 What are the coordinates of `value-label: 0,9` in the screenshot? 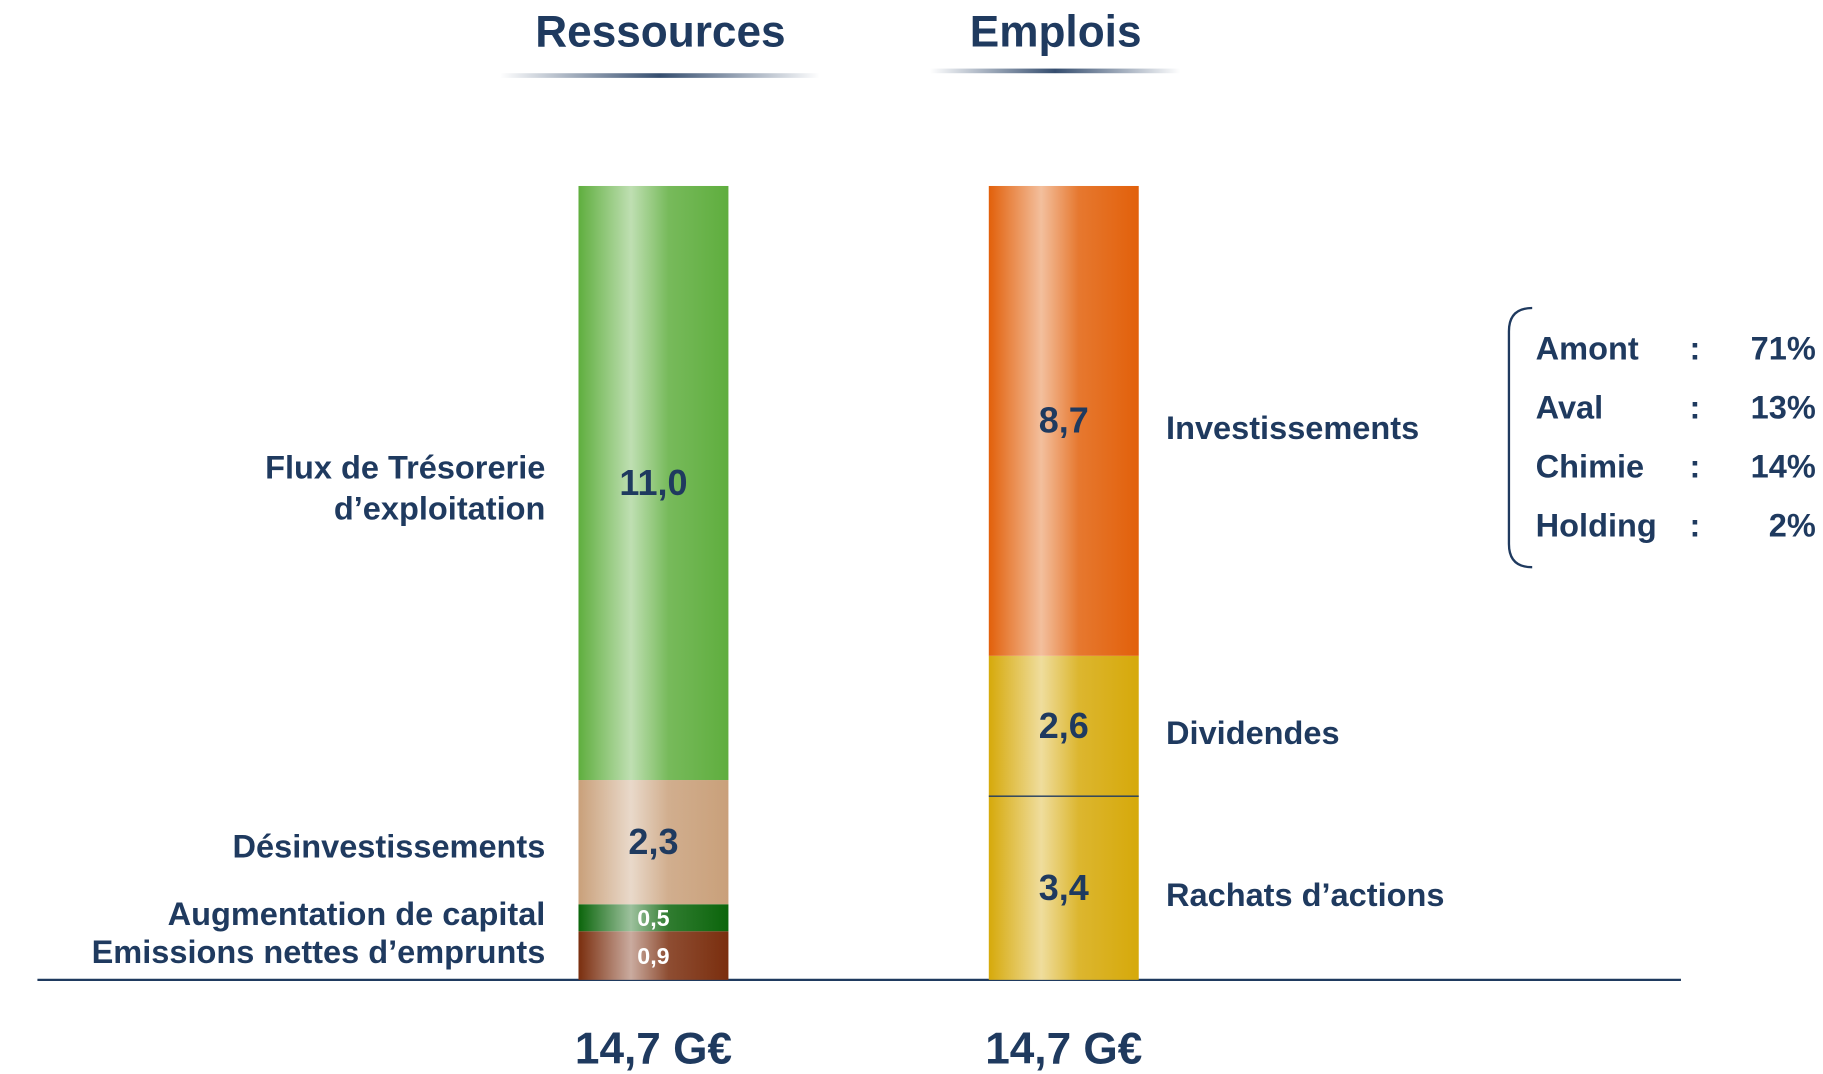 It's located at (653, 956).